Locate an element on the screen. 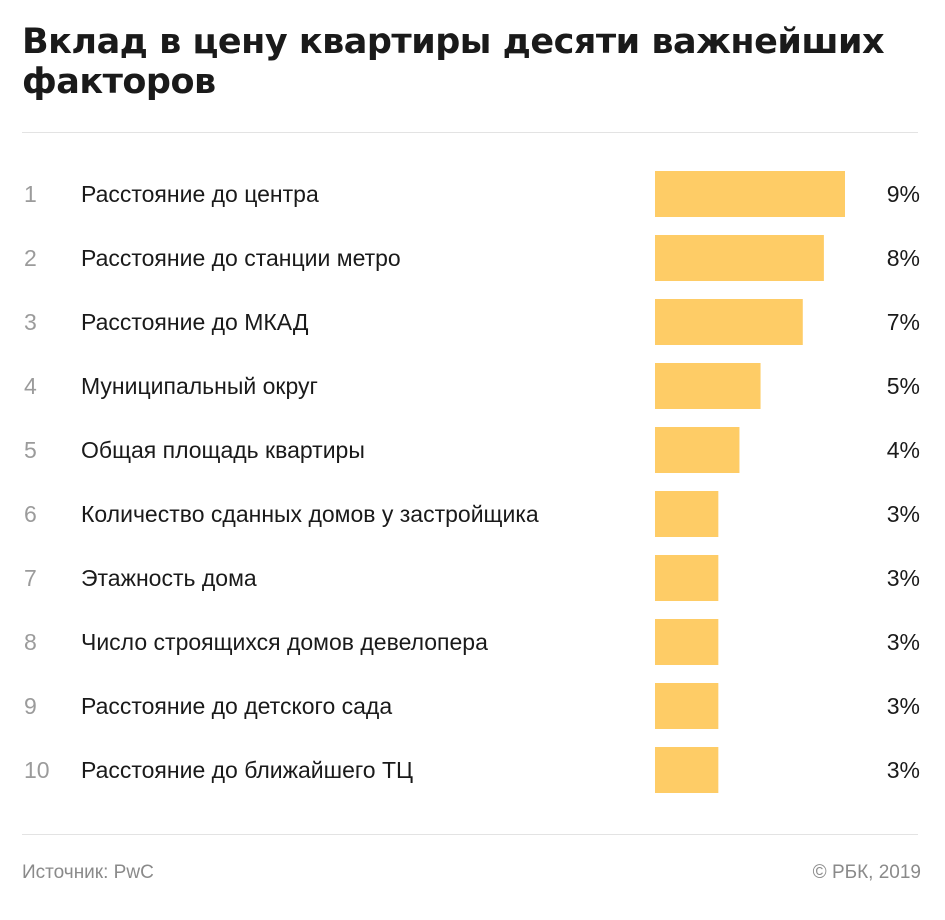 This screenshot has width=945, height=920. rank-label: 9 is located at coordinates (30, 706).